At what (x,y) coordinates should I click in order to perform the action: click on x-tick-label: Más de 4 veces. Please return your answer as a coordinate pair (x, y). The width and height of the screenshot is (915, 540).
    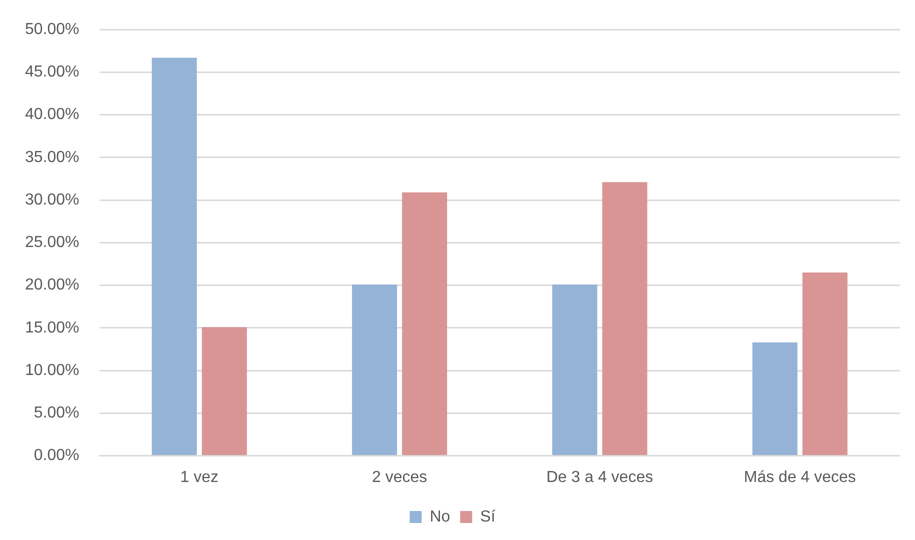
    Looking at the image, I should click on (800, 477).